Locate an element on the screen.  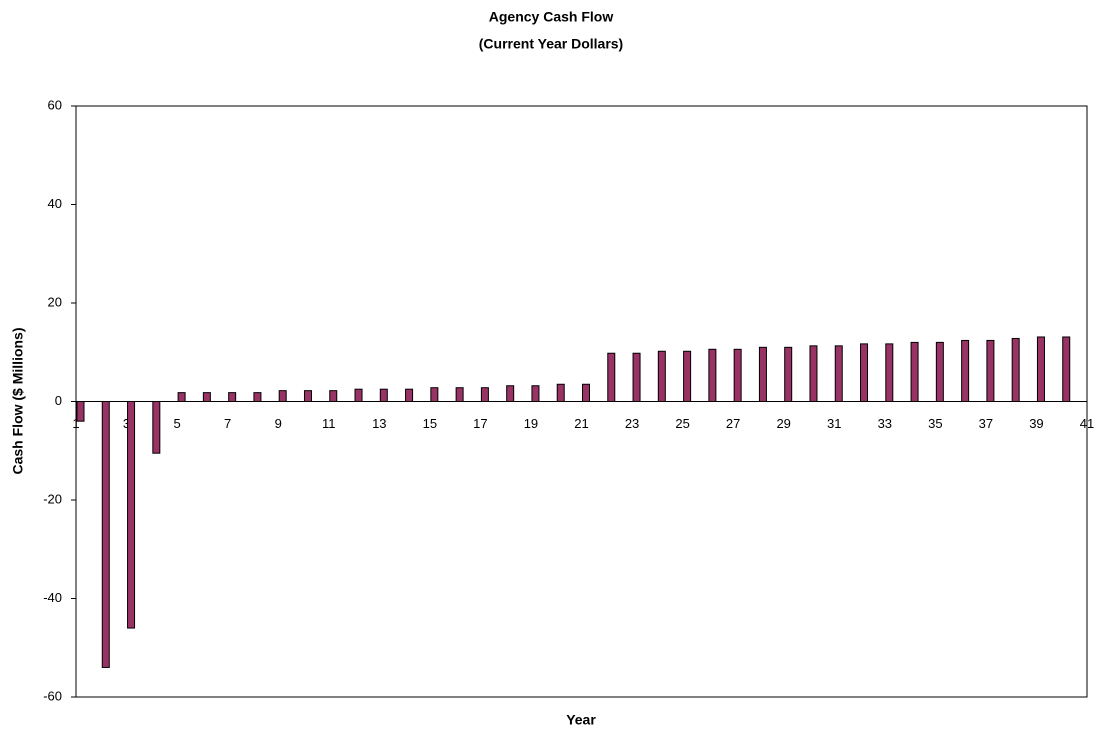
x-tick-label: 19 is located at coordinates (531, 423).